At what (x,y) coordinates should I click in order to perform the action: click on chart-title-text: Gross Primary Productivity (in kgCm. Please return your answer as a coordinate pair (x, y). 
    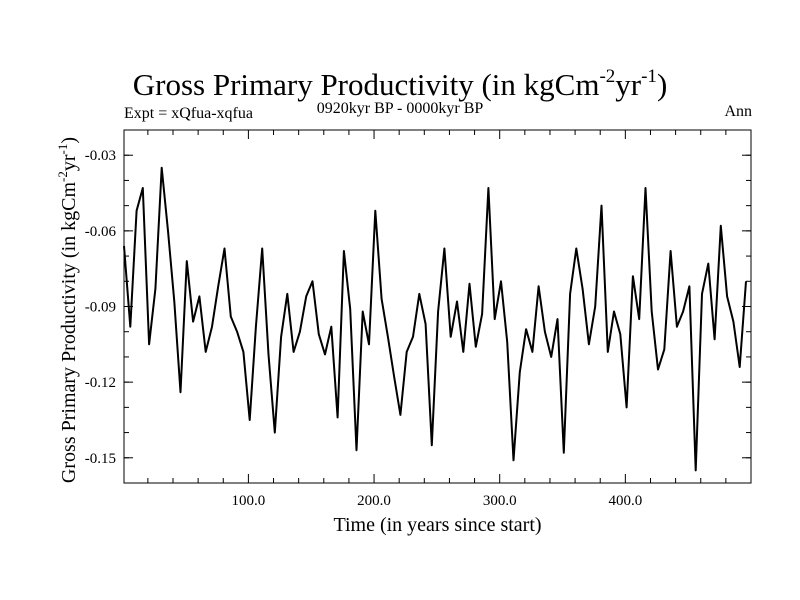
    Looking at the image, I should click on (366, 84).